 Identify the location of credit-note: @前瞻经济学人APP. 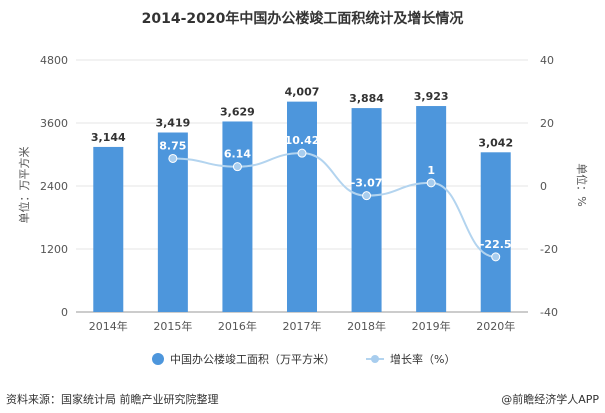
(550, 399).